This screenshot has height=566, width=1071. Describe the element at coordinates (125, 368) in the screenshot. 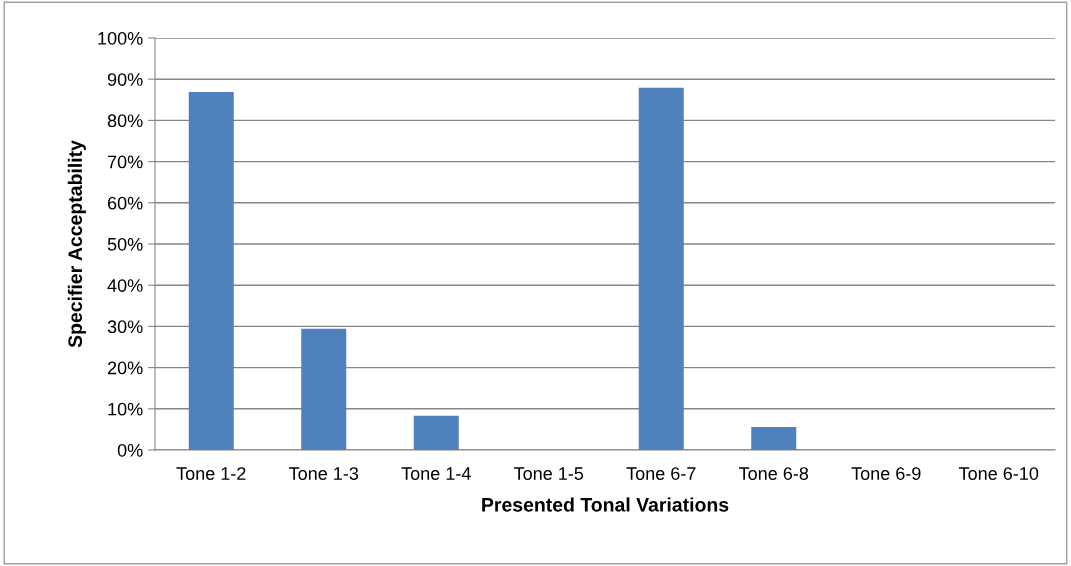

I see `y-tick-label: 20%` at that location.